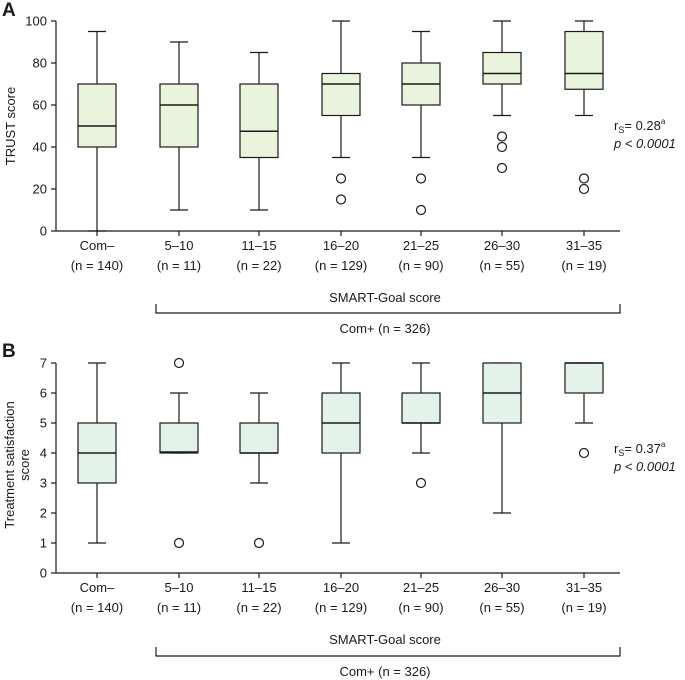  I want to click on panel-a-group-label: SMART-Goal score, so click(385, 297).